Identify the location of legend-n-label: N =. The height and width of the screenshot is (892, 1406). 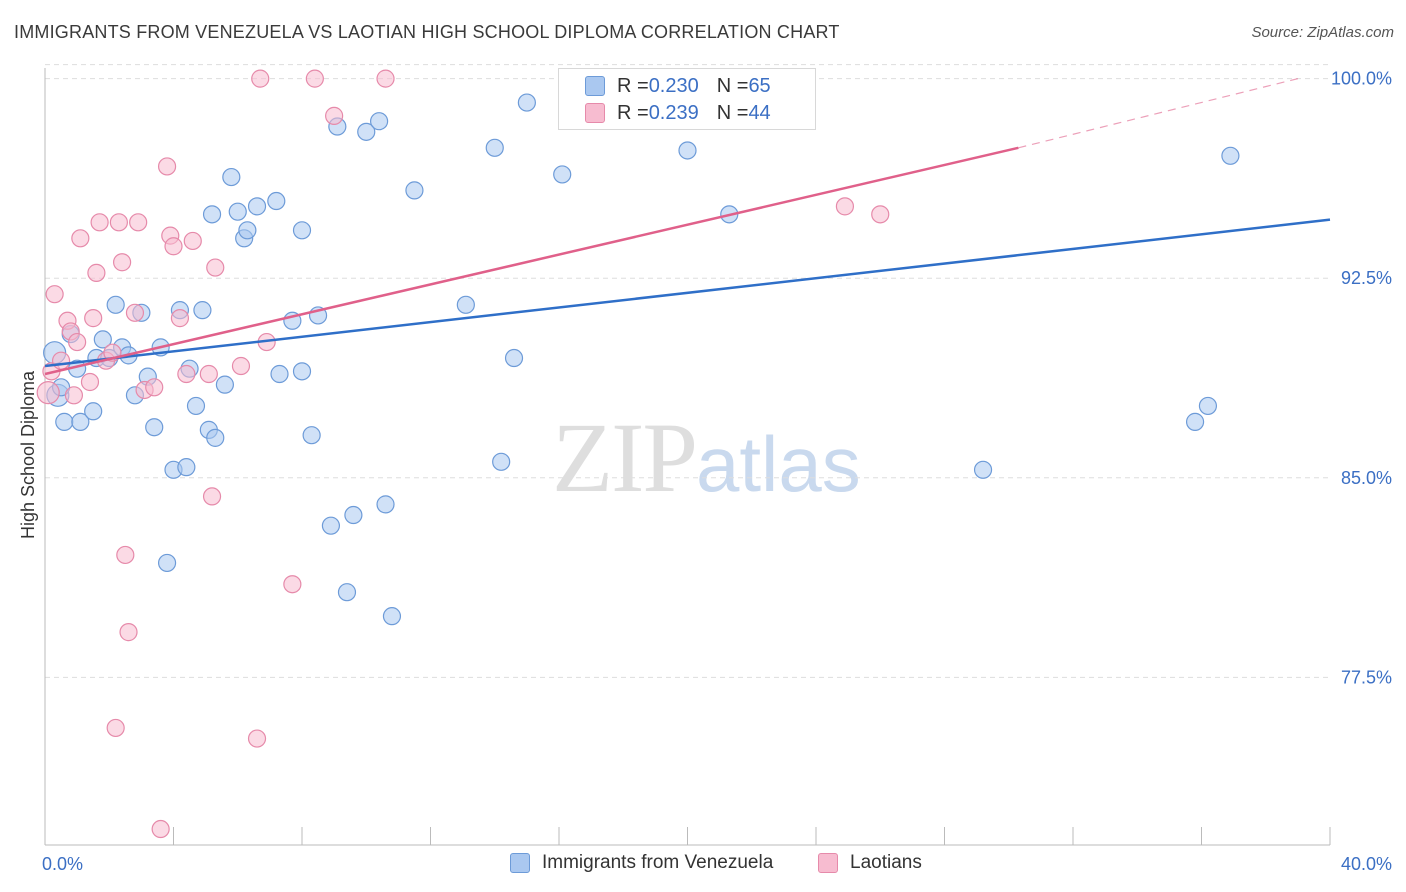
(732, 85).